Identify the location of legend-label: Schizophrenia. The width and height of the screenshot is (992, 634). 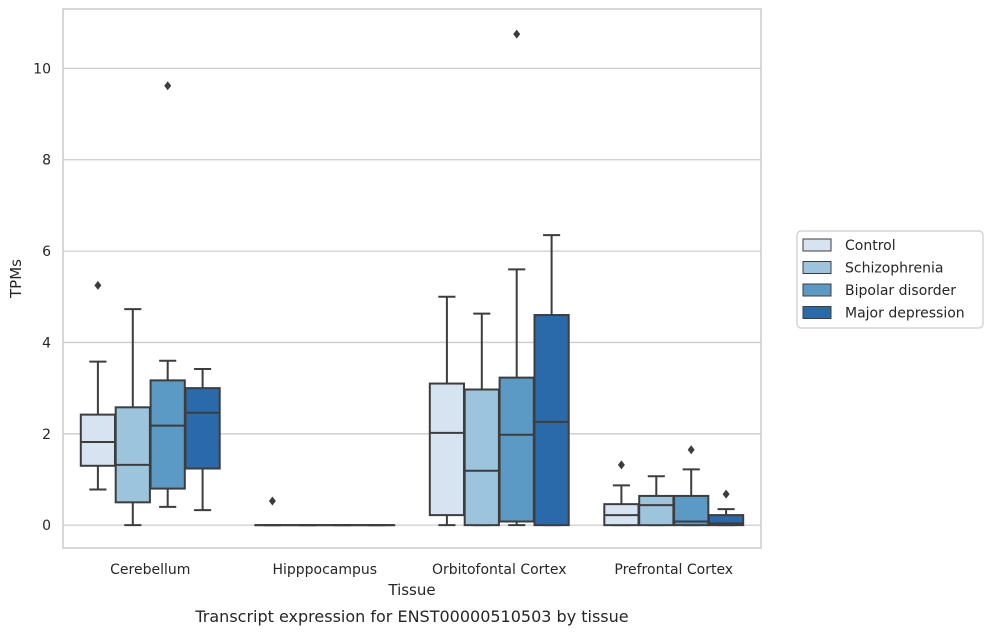
(894, 269).